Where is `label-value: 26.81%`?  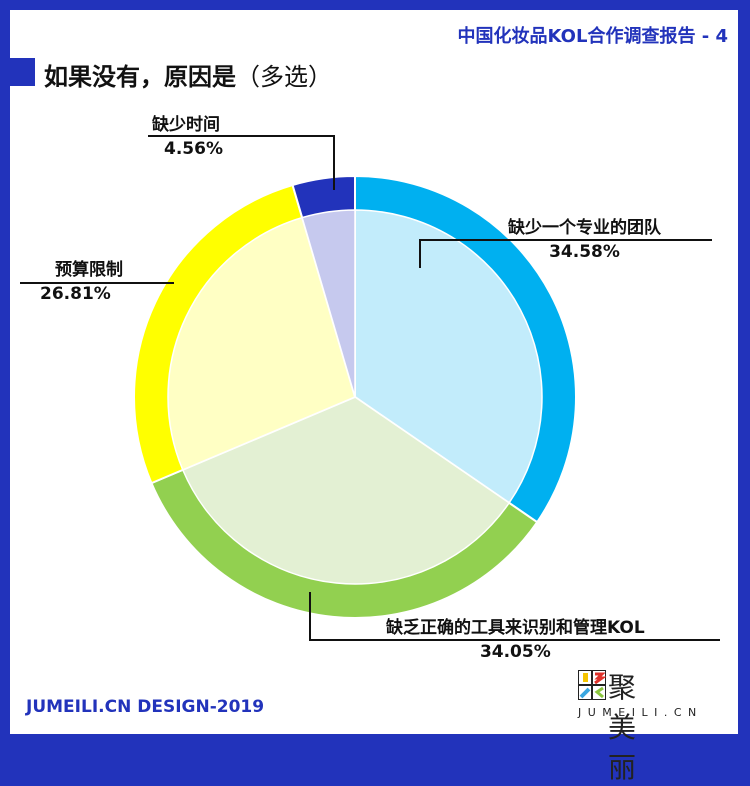
label-value: 26.81% is located at coordinates (75, 294).